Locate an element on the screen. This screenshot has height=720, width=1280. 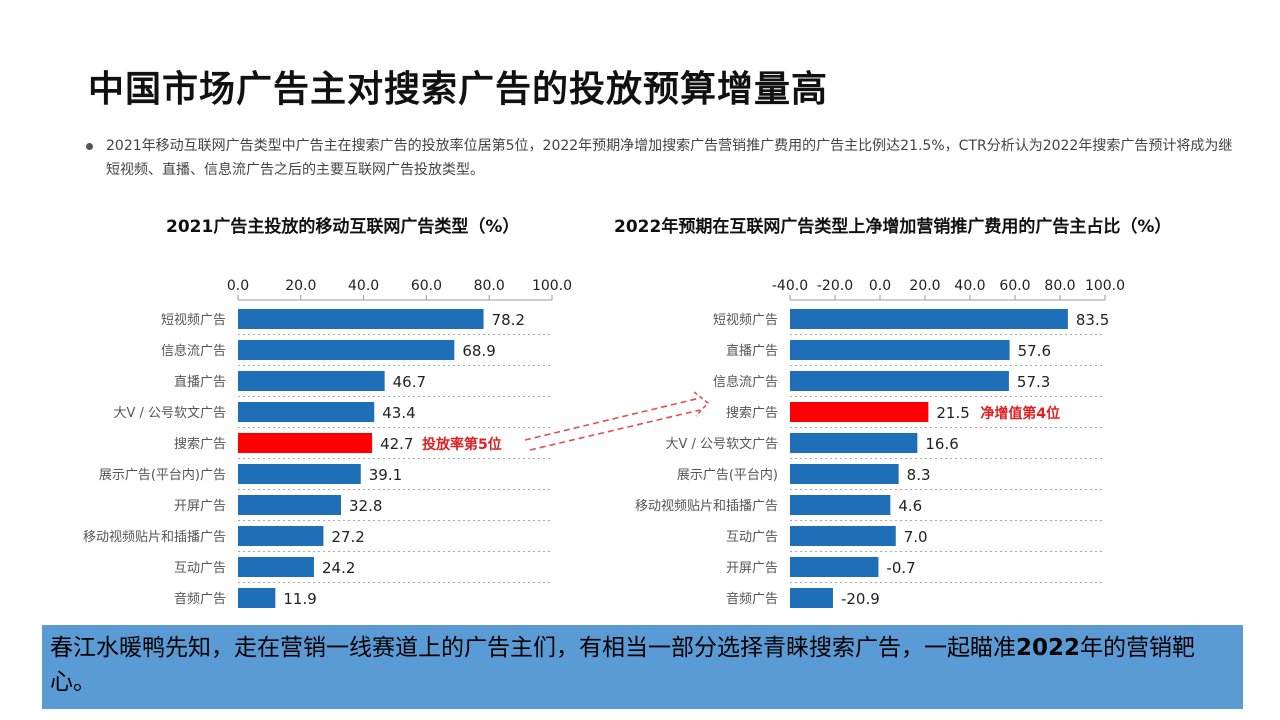
rank-annotation: 净增值第4位 is located at coordinates (1020, 413).